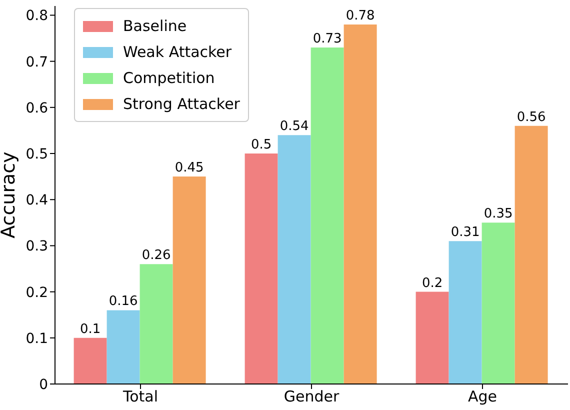  Describe the element at coordinates (483, 397) in the screenshot. I see `x-tick-label: Age` at that location.